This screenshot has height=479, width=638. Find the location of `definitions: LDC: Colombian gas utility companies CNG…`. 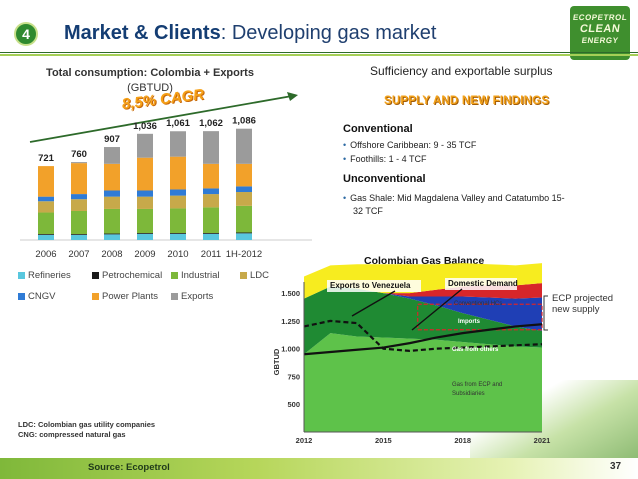

definitions: LDC: Colombian gas utility companies CNG… is located at coordinates (86, 430).